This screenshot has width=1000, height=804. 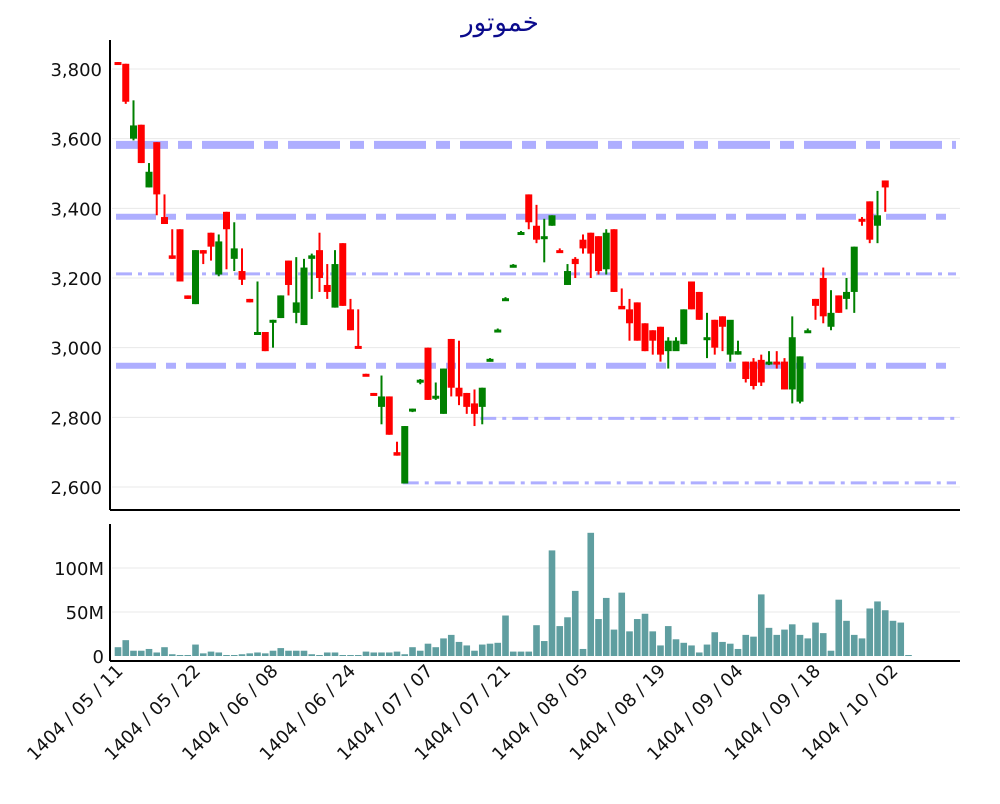 What do you see at coordinates (76, 349) in the screenshot?
I see `price-tick-label: 3,000` at bounding box center [76, 349].